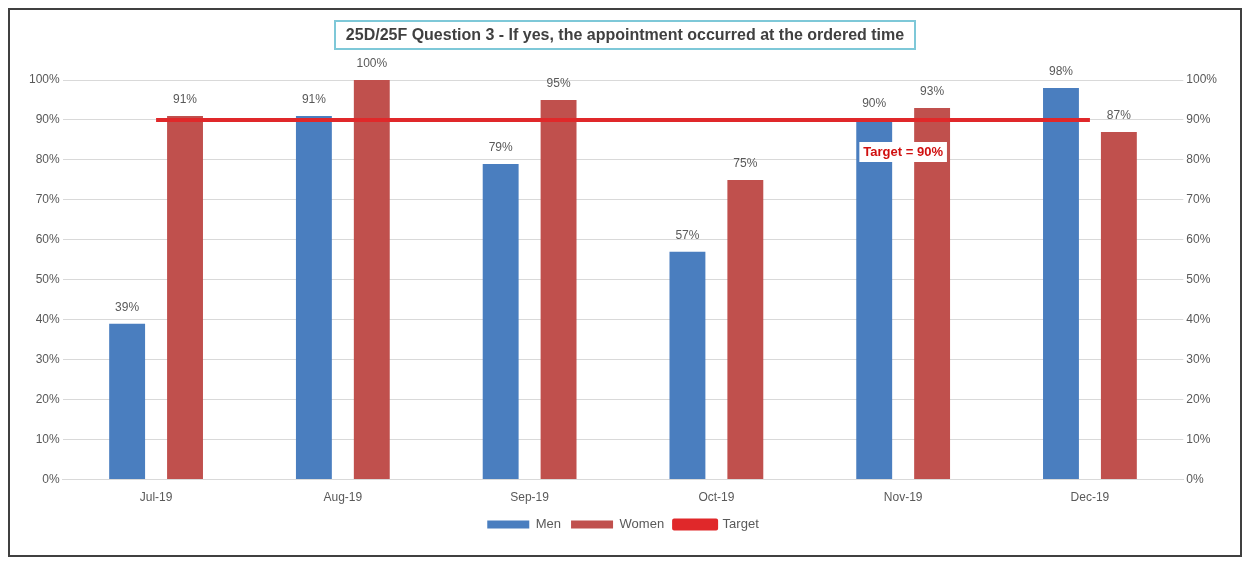 The width and height of the screenshot is (1254, 567). What do you see at coordinates (530, 497) in the screenshot?
I see `x-tick-label: Sep-19` at bounding box center [530, 497].